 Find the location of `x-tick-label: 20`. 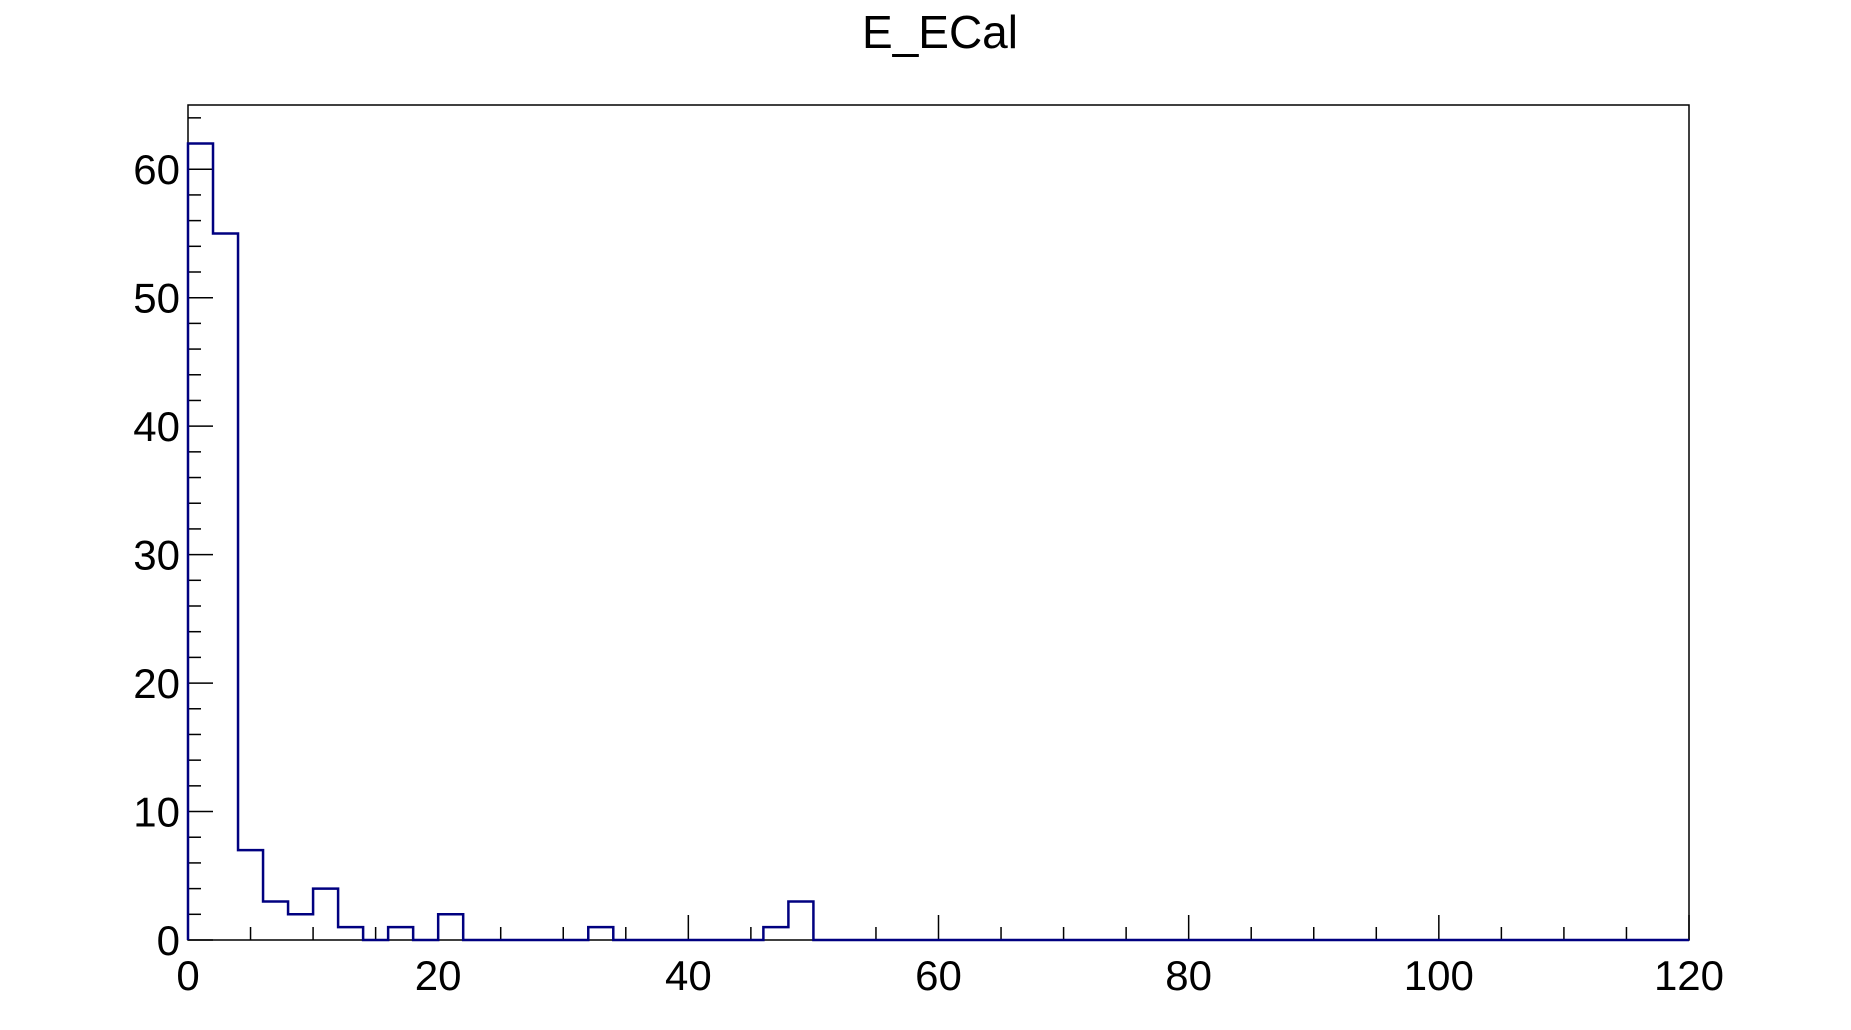

x-tick-label: 20 is located at coordinates (438, 975).